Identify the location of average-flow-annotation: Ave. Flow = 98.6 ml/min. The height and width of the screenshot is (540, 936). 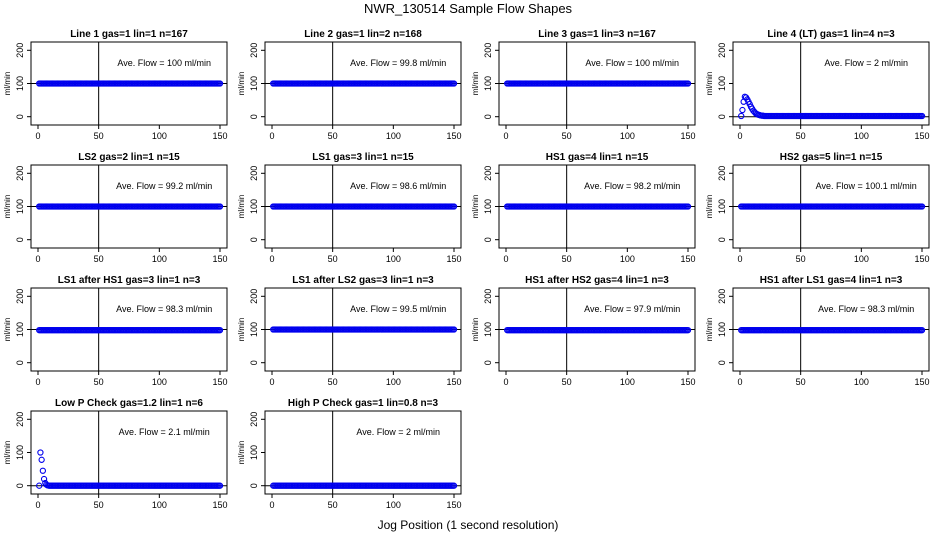
(398, 186).